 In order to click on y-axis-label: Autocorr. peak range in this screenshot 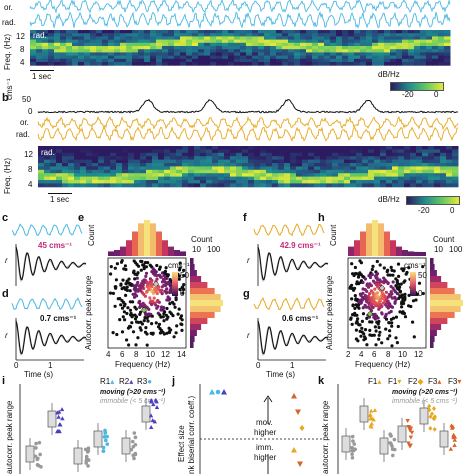, I will do `click(329, 312)`.